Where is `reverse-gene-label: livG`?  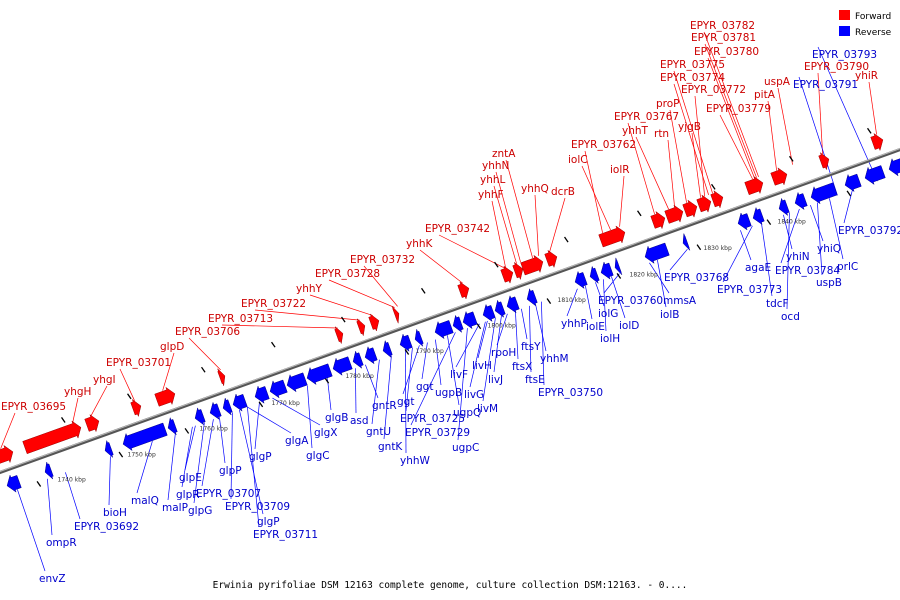 reverse-gene-label: livG is located at coordinates (474, 395).